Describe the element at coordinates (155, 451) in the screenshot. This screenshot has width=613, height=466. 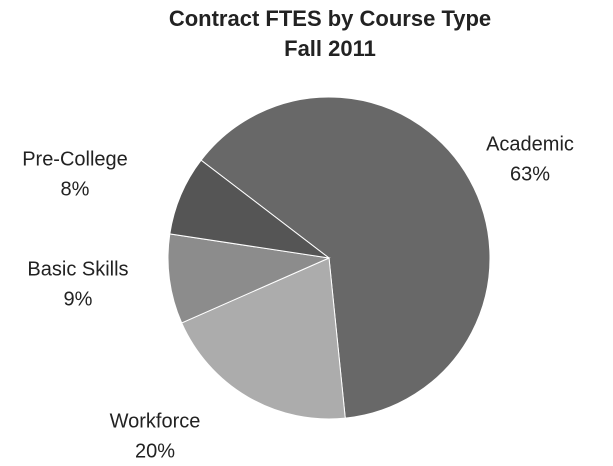
I see `value-label: 20%` at that location.